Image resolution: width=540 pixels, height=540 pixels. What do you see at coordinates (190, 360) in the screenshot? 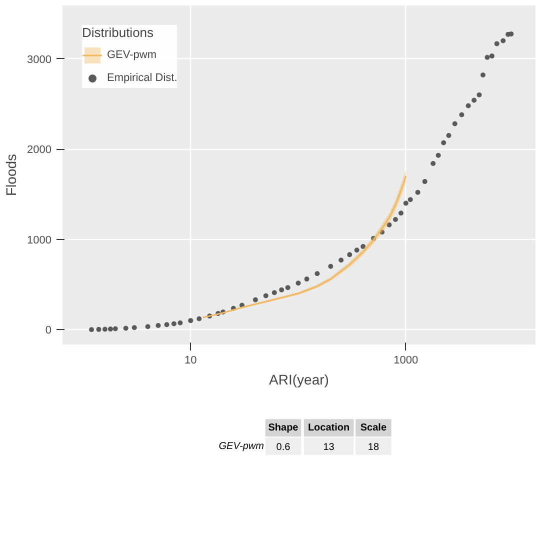
I see `x-tick-label: 10` at bounding box center [190, 360].